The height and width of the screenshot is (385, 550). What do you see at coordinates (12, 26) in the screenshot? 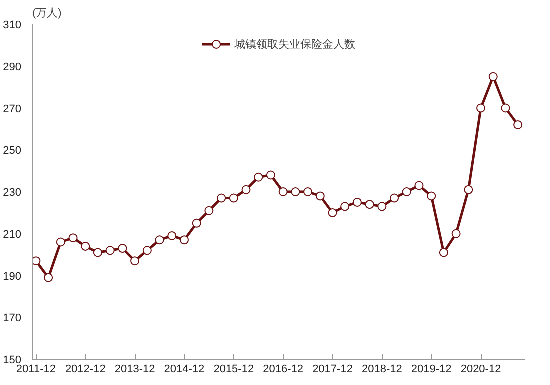
I see `y-tick-label: 310` at bounding box center [12, 26].